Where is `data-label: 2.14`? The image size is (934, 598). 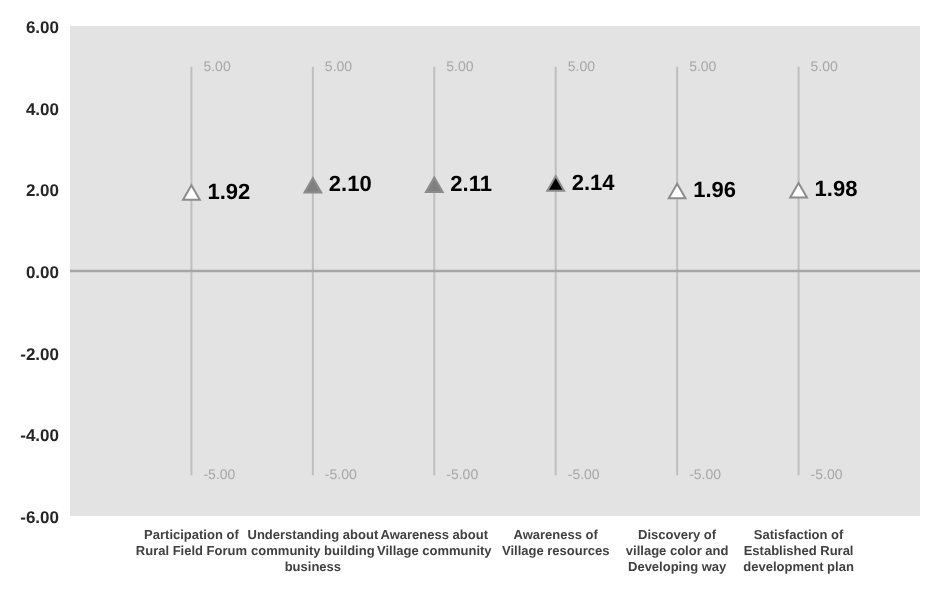
data-label: 2.14 is located at coordinates (594, 183).